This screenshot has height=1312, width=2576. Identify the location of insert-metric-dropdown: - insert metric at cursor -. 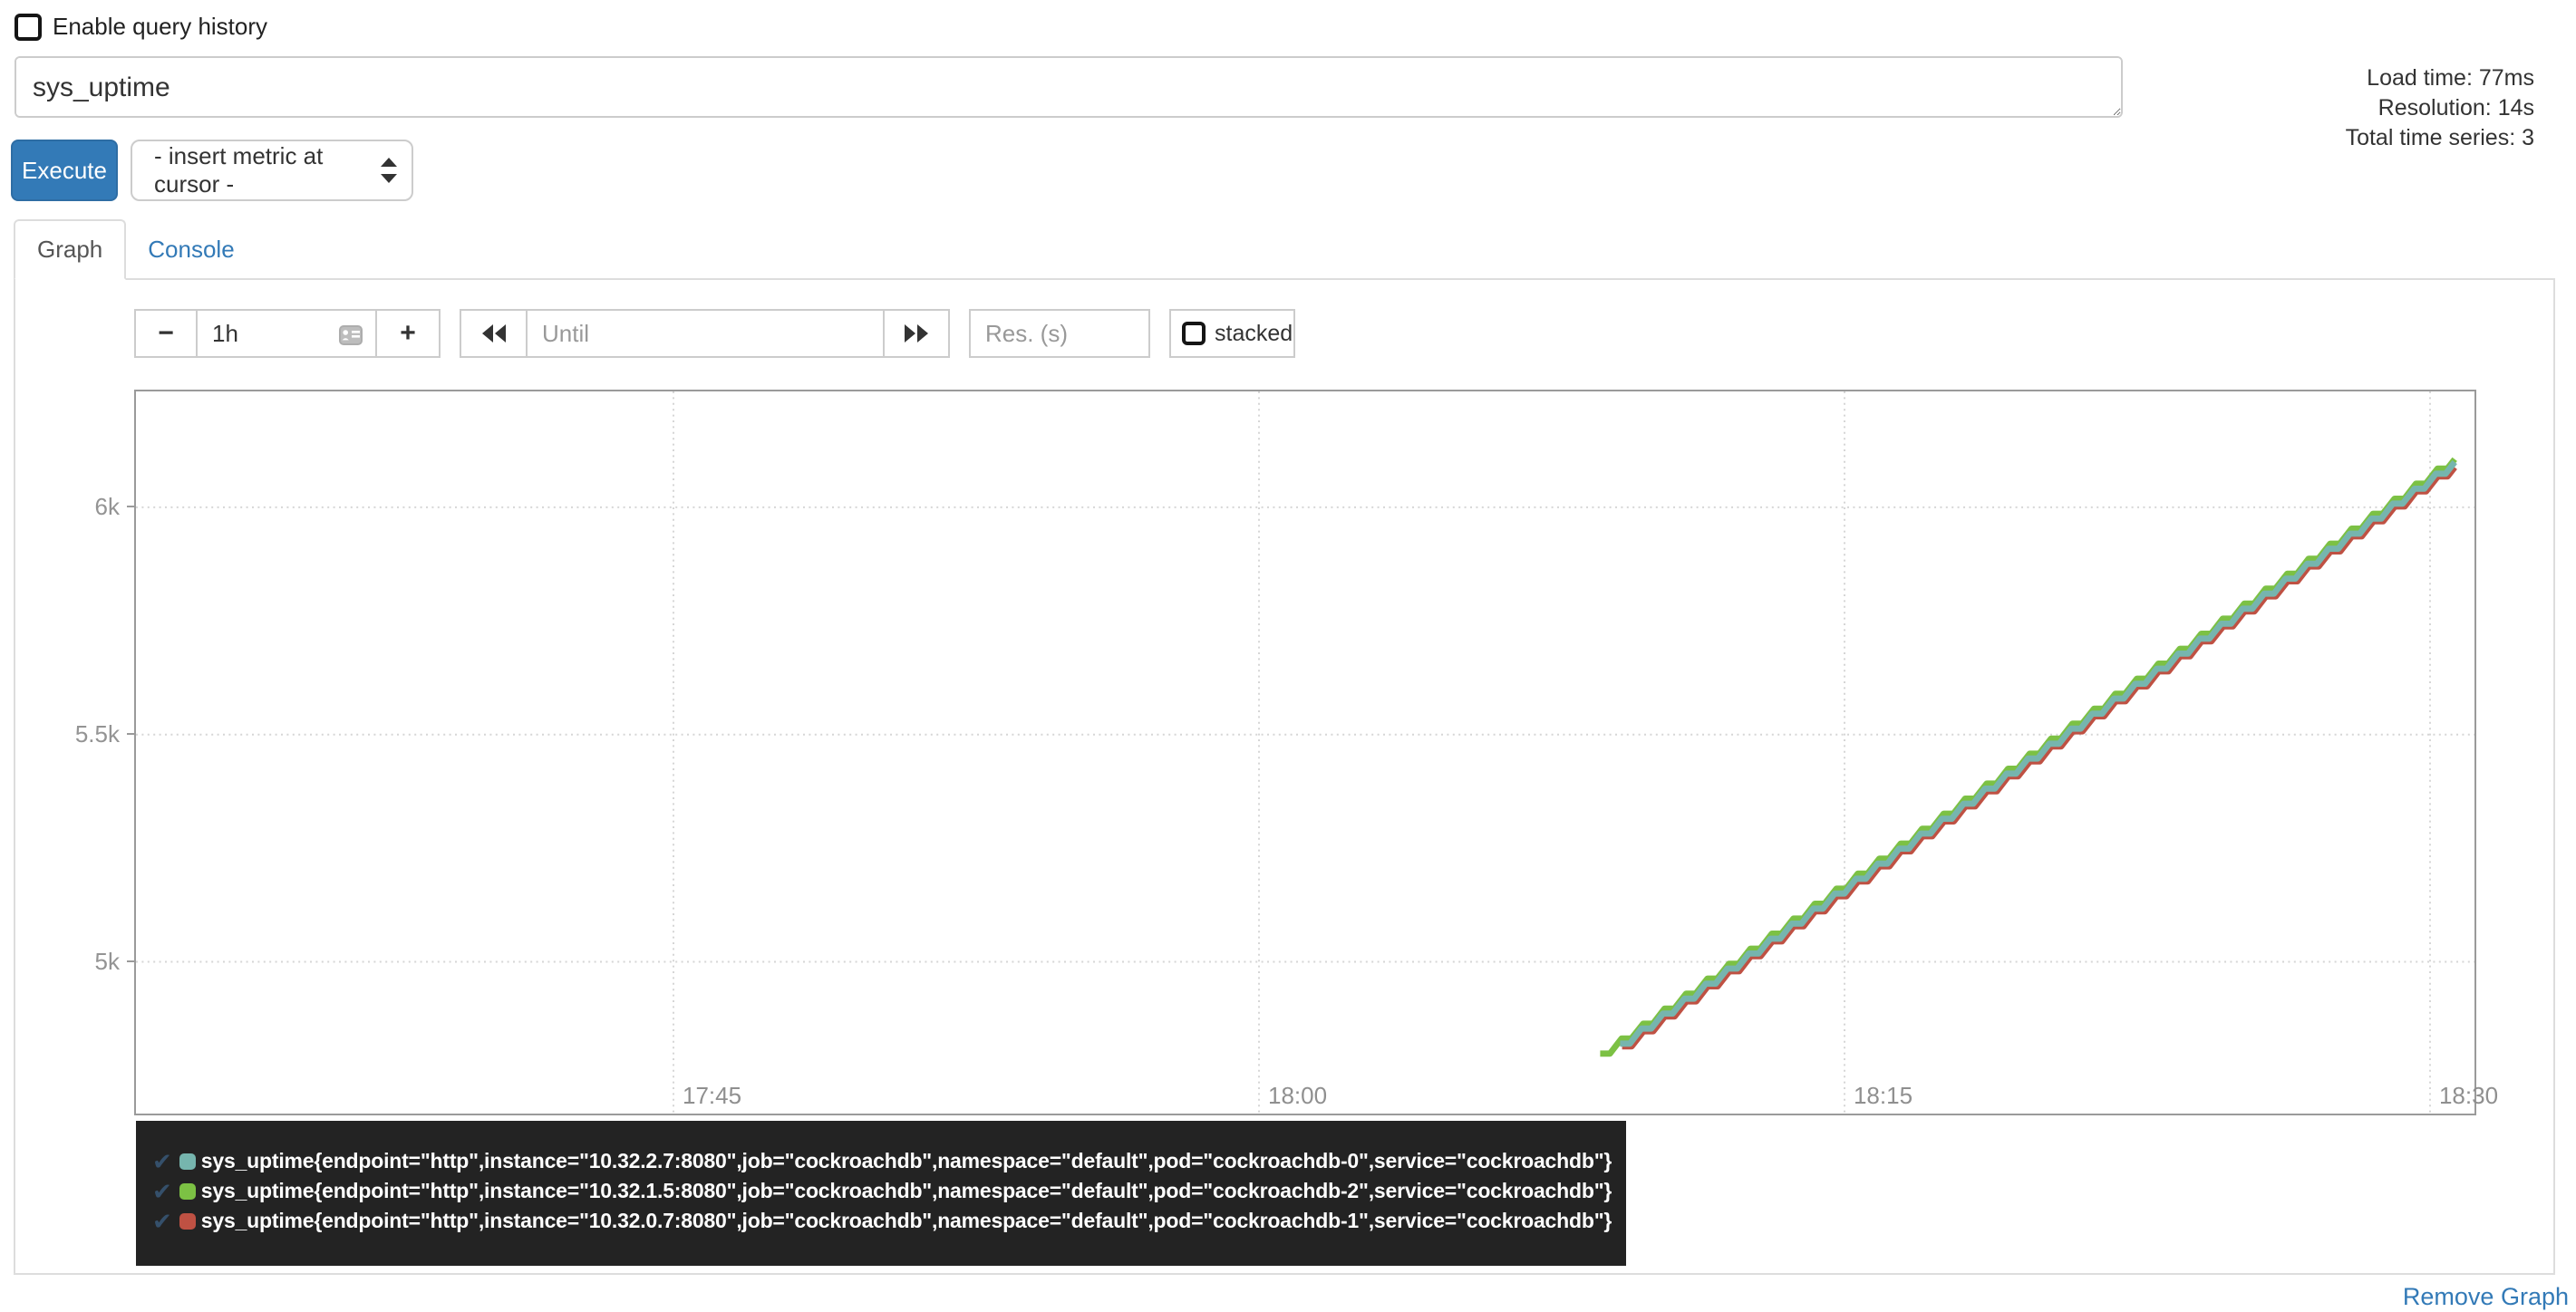
(272, 171).